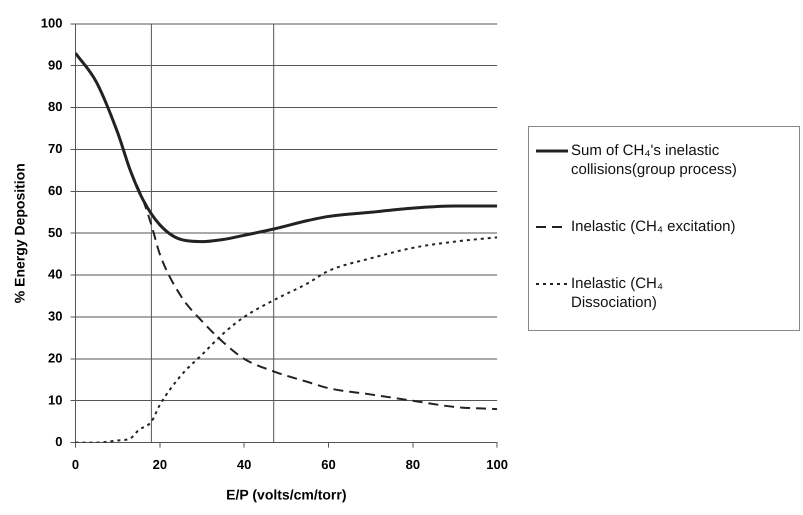  I want to click on y-axis-title: % Energy Deposition, so click(19, 233).